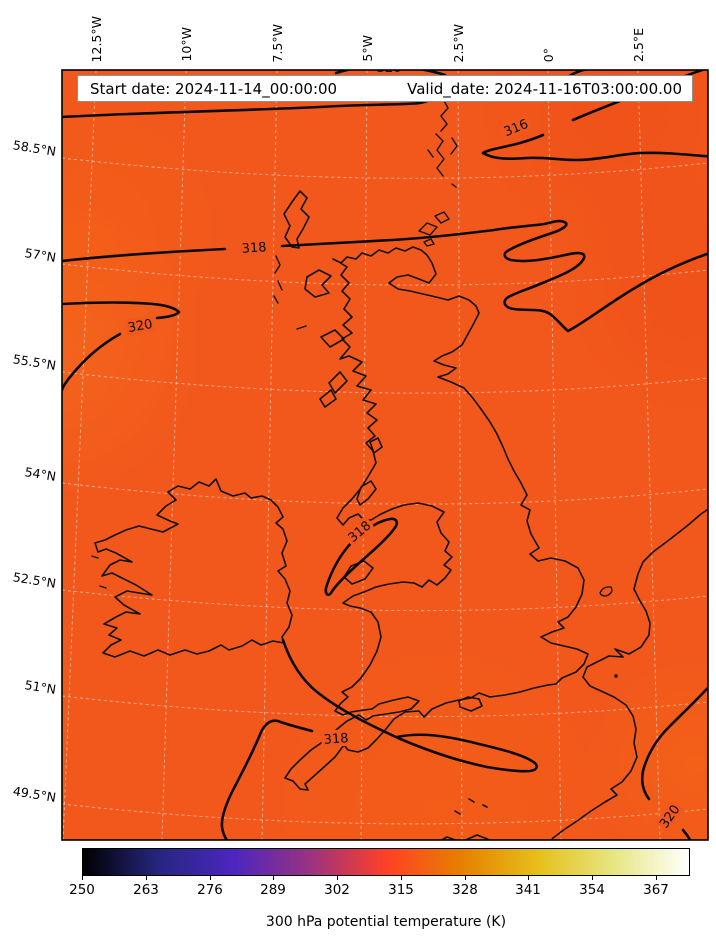 This screenshot has height=949, width=716. What do you see at coordinates (210, 890) in the screenshot?
I see `colorbar-tick-label: 276` at bounding box center [210, 890].